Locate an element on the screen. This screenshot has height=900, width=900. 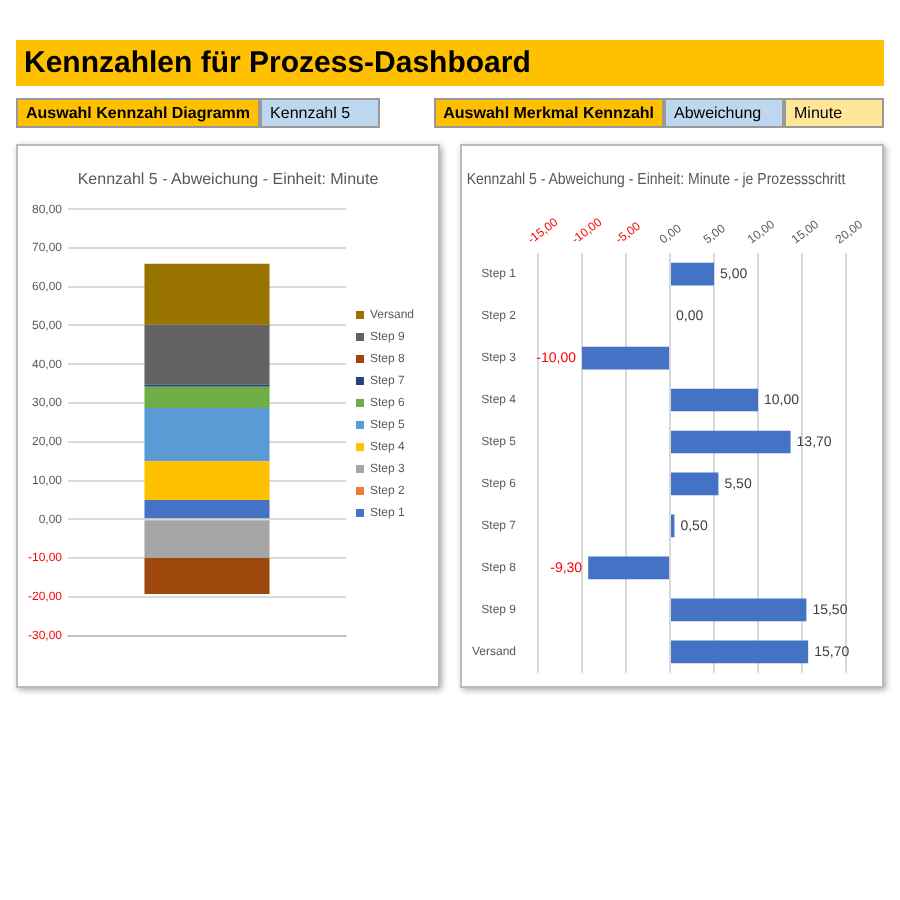
chart-title: Kennzahl 5 - Abweichung - Einheit: Minute - je Prozessschritt is located at coordinates (657, 179).